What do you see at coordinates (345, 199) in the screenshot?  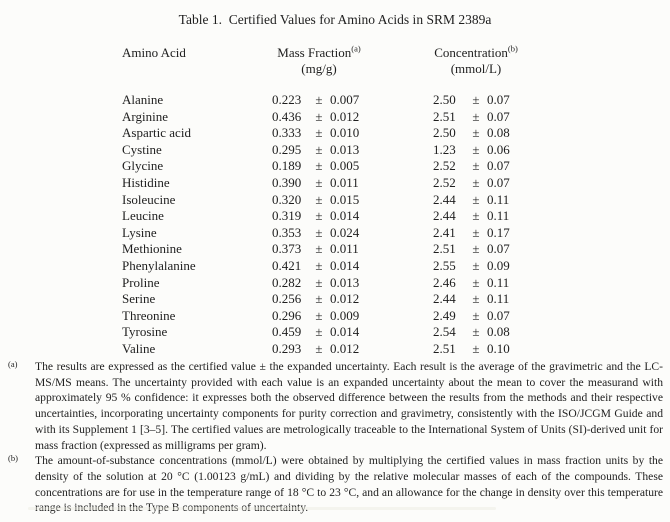 I see `mass-fraction-uncertainty: 0.015` at bounding box center [345, 199].